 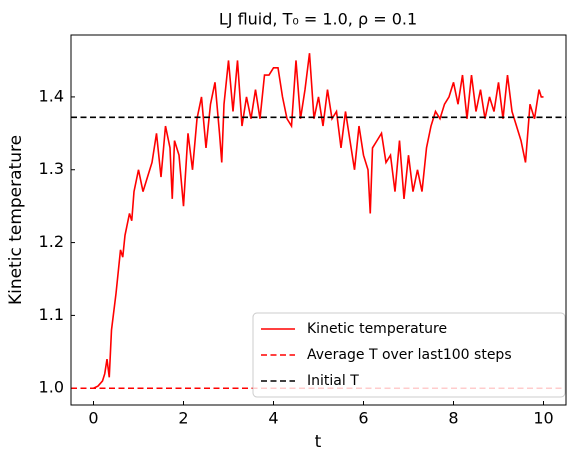 I want to click on y-tick-label: 1.3, so click(x=51, y=168).